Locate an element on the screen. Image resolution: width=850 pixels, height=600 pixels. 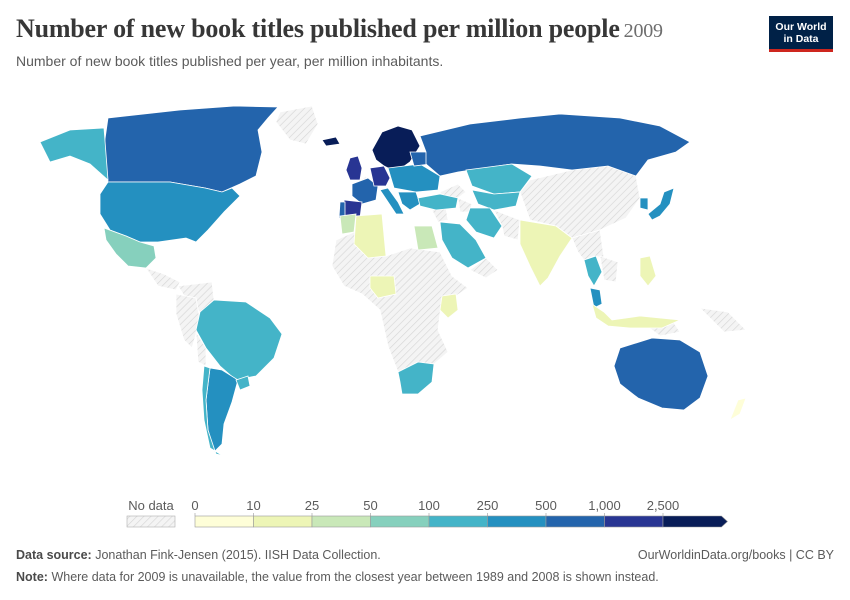
legend-no-data-label: No data is located at coordinates (151, 505).